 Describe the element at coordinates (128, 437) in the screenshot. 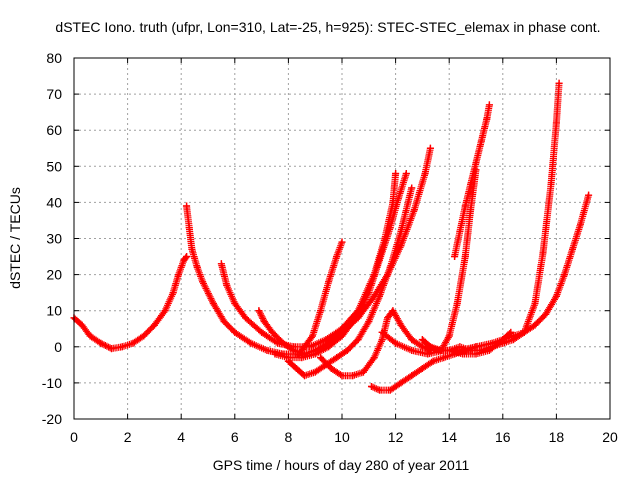

I see `x-tick-label: 2` at that location.